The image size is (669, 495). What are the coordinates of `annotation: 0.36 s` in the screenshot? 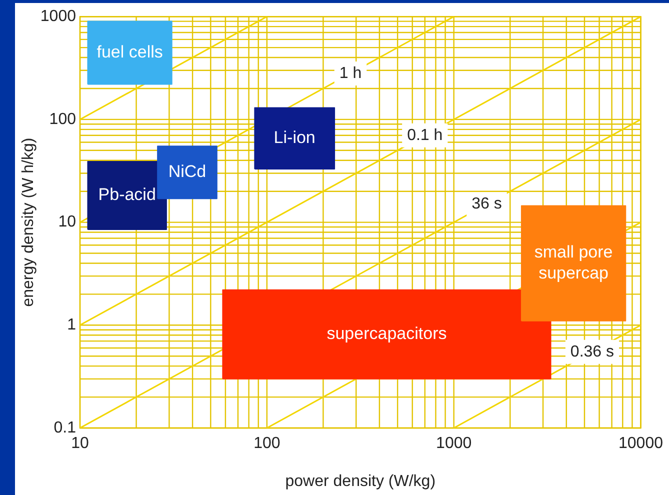 It's located at (592, 351).